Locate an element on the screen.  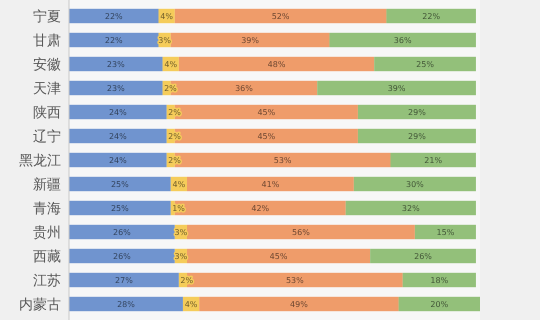
data-label: 48% is located at coordinates (277, 64).